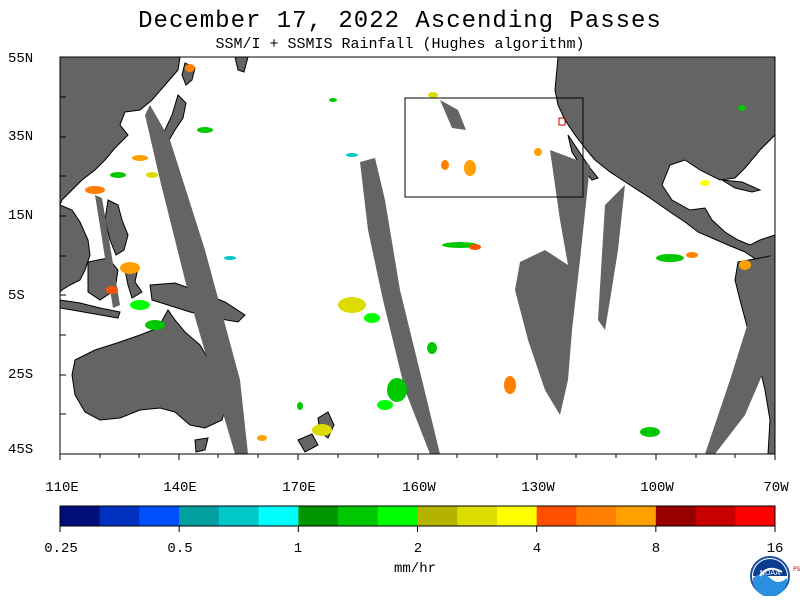 The height and width of the screenshot is (600, 800). What do you see at coordinates (62, 488) in the screenshot?
I see `lon-label: 110E` at bounding box center [62, 488].